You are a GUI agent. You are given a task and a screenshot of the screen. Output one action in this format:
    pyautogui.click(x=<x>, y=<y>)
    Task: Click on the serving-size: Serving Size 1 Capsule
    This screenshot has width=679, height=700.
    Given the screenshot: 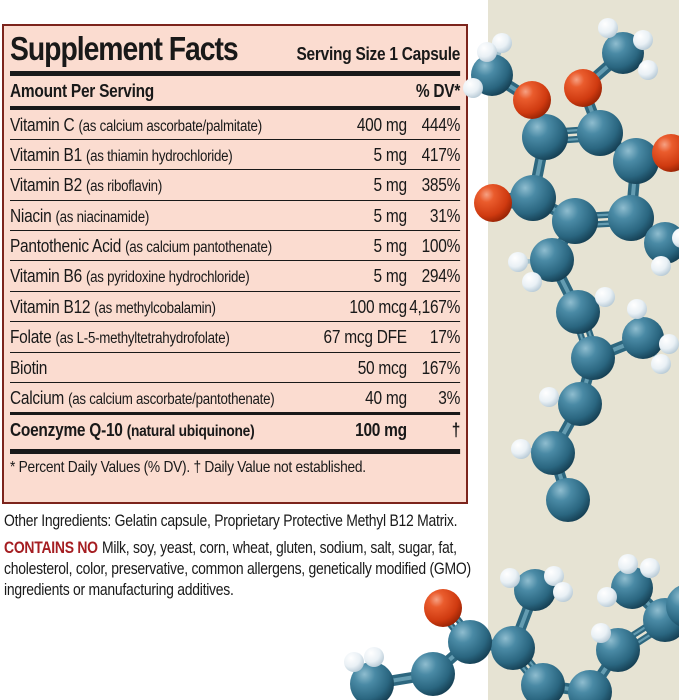 What is the action you would take?
    pyautogui.click(x=378, y=54)
    